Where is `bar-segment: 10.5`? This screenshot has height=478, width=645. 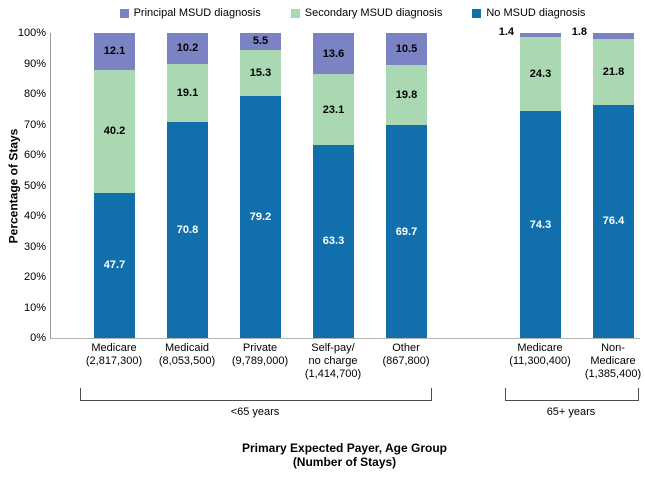 bar-segment: 10.5 is located at coordinates (406, 49).